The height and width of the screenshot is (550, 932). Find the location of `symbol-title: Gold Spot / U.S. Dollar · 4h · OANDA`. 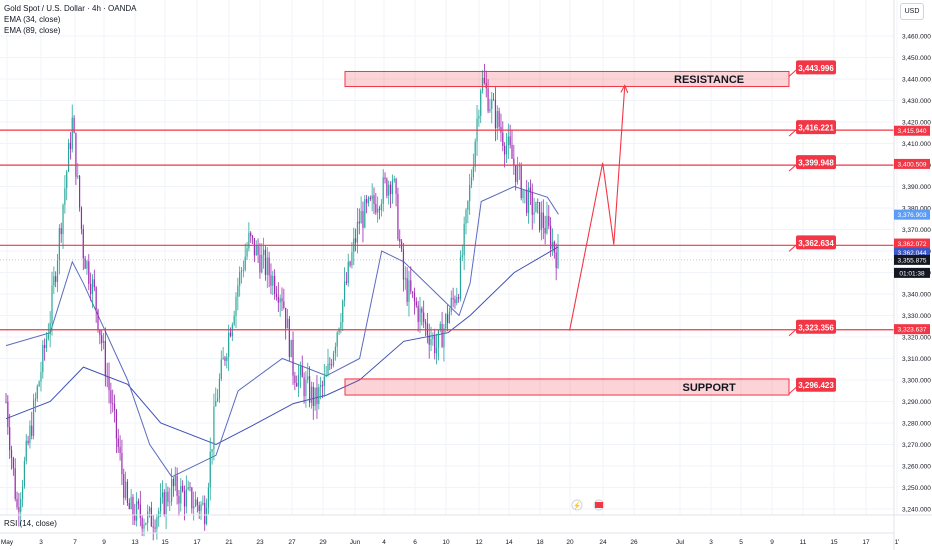

symbol-title: Gold Spot / U.S. Dollar · 4h · OANDA is located at coordinates (70, 8).